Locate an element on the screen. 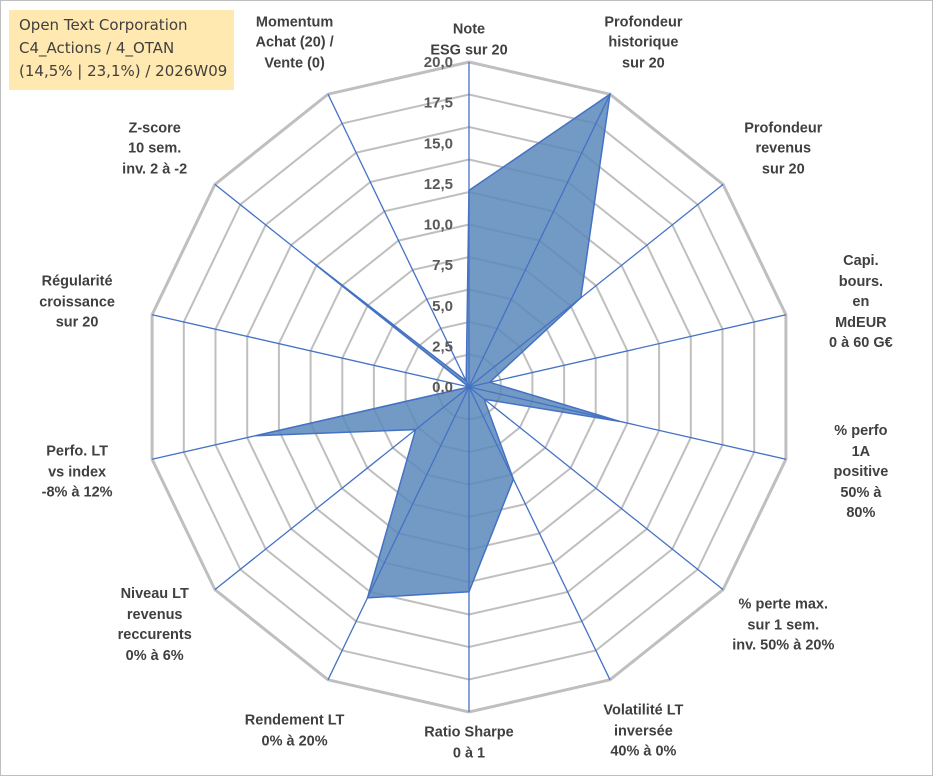  axis-label: Ratio Sharpe 0 à 1 is located at coordinates (468, 743).